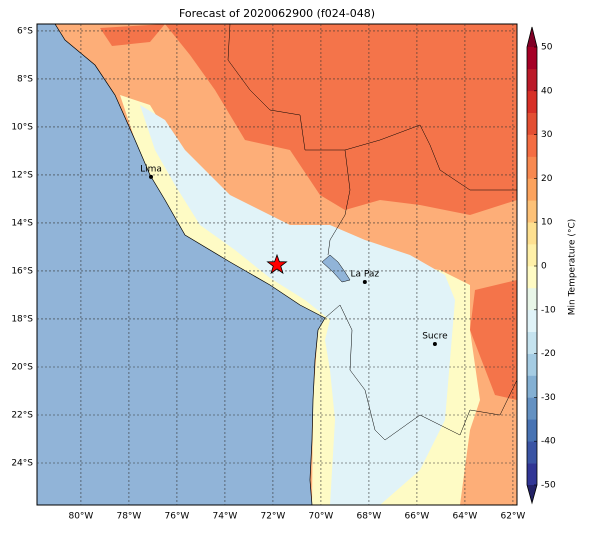 The width and height of the screenshot is (591, 533). I want to click on city-label: La Paz, so click(365, 275).